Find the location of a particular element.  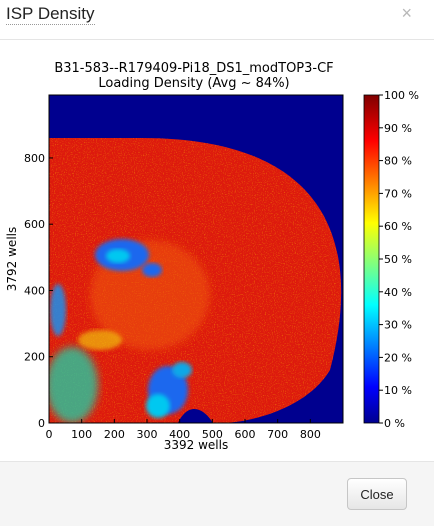

chart-title-line1: B31-583--R179409-Pi18_DS1_modTOP3-CF is located at coordinates (193, 68).